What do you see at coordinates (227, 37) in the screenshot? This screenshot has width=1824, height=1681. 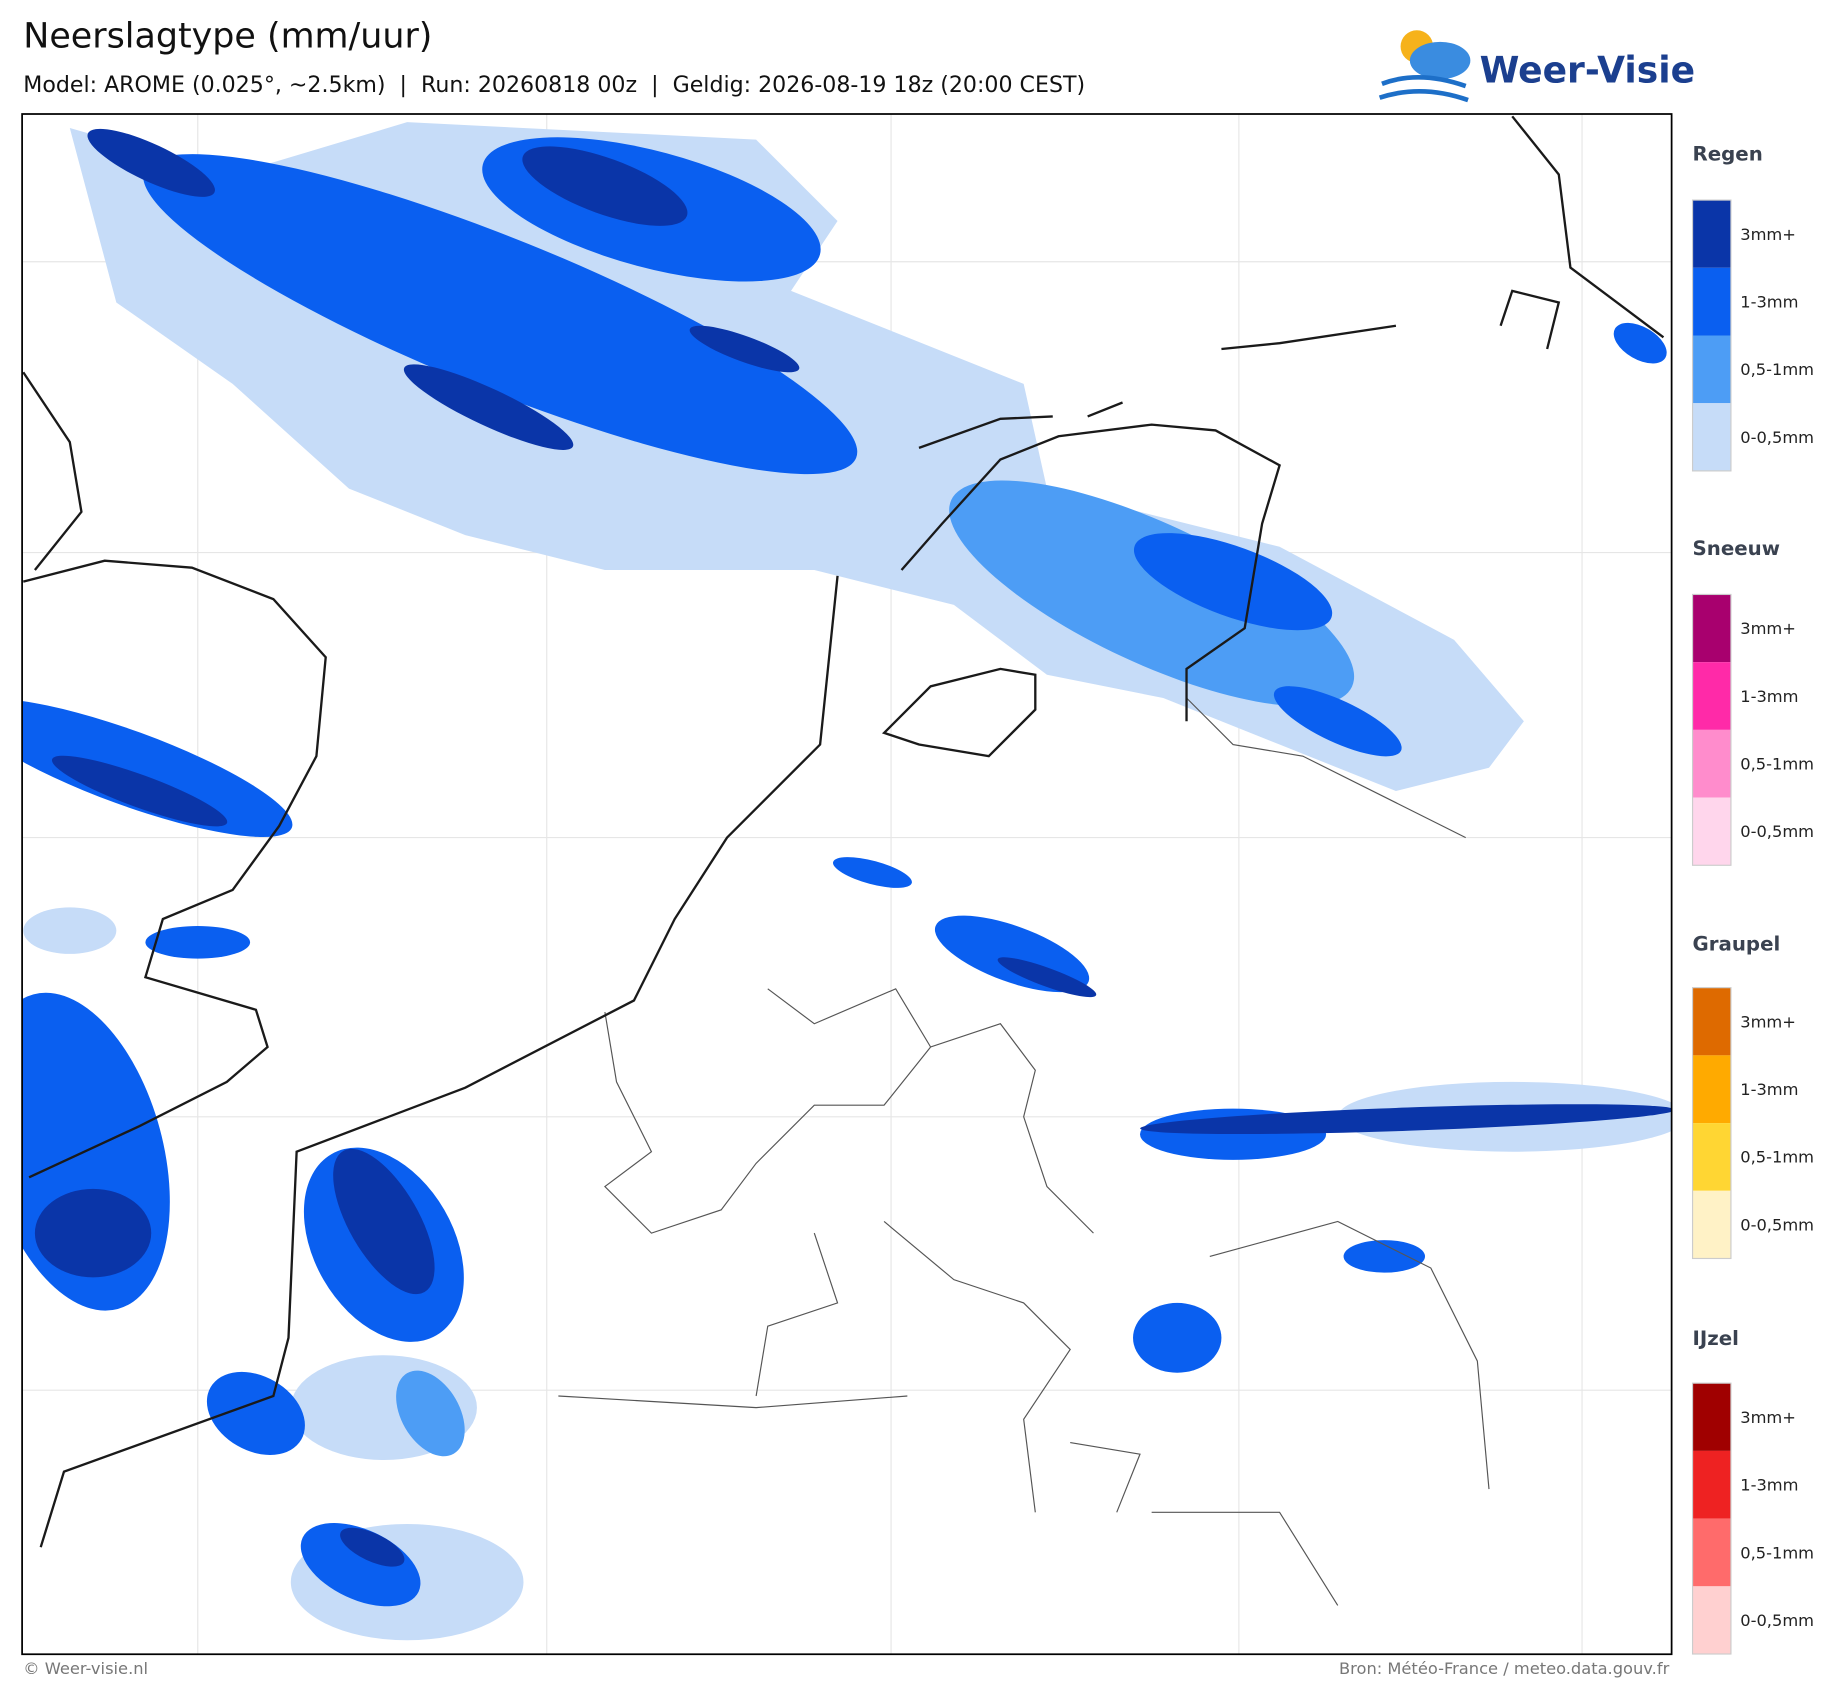 I see `title: Neerslagtype (mm/uur)` at bounding box center [227, 37].